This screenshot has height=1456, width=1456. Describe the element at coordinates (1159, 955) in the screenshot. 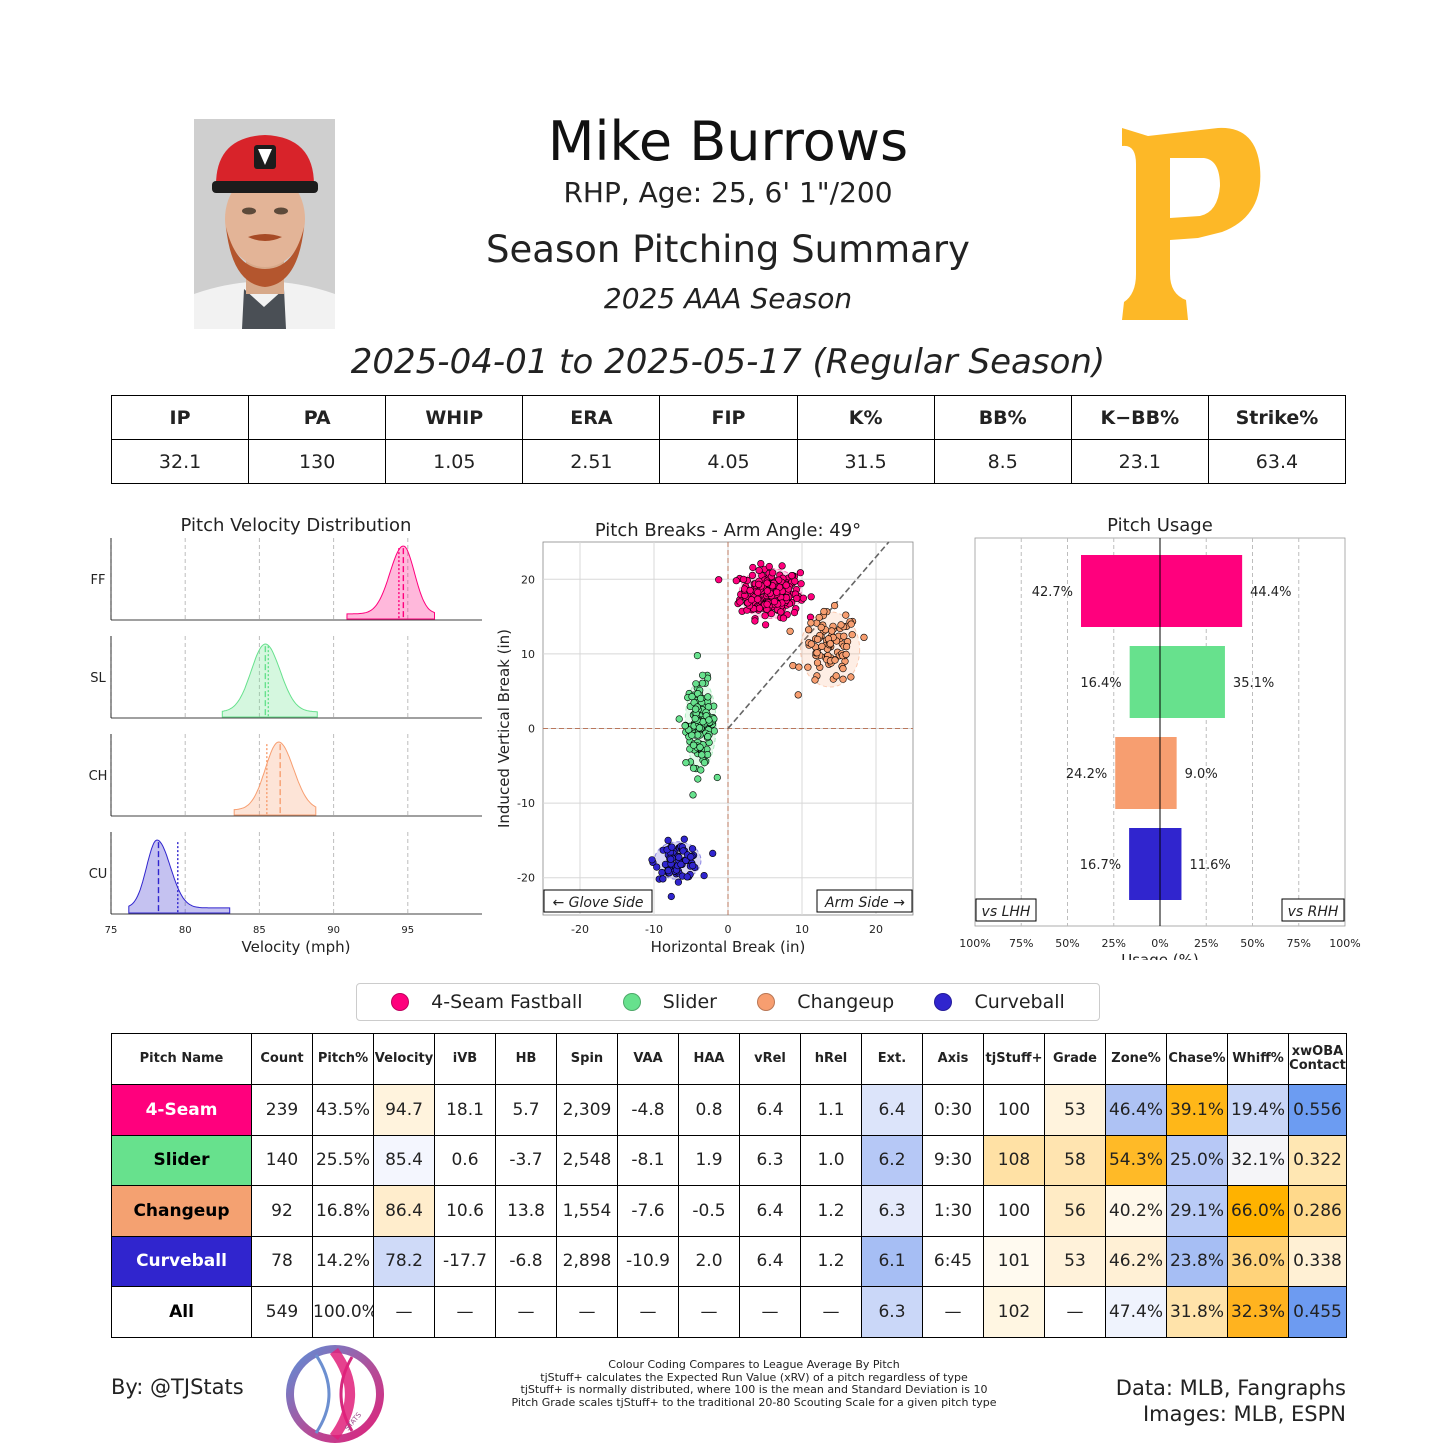

I see `usage-xlabel: Usage (%)` at that location.